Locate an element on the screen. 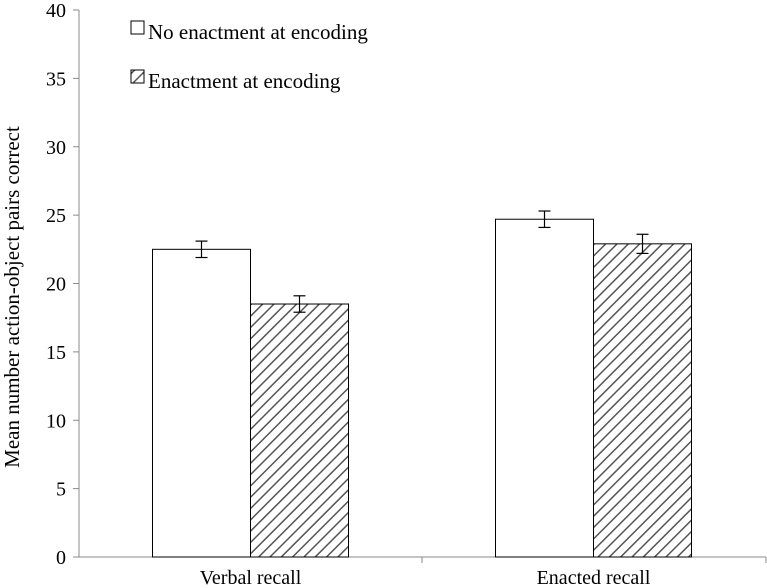 The image size is (767, 588). legend-label: Enactment at encoding is located at coordinates (244, 81).